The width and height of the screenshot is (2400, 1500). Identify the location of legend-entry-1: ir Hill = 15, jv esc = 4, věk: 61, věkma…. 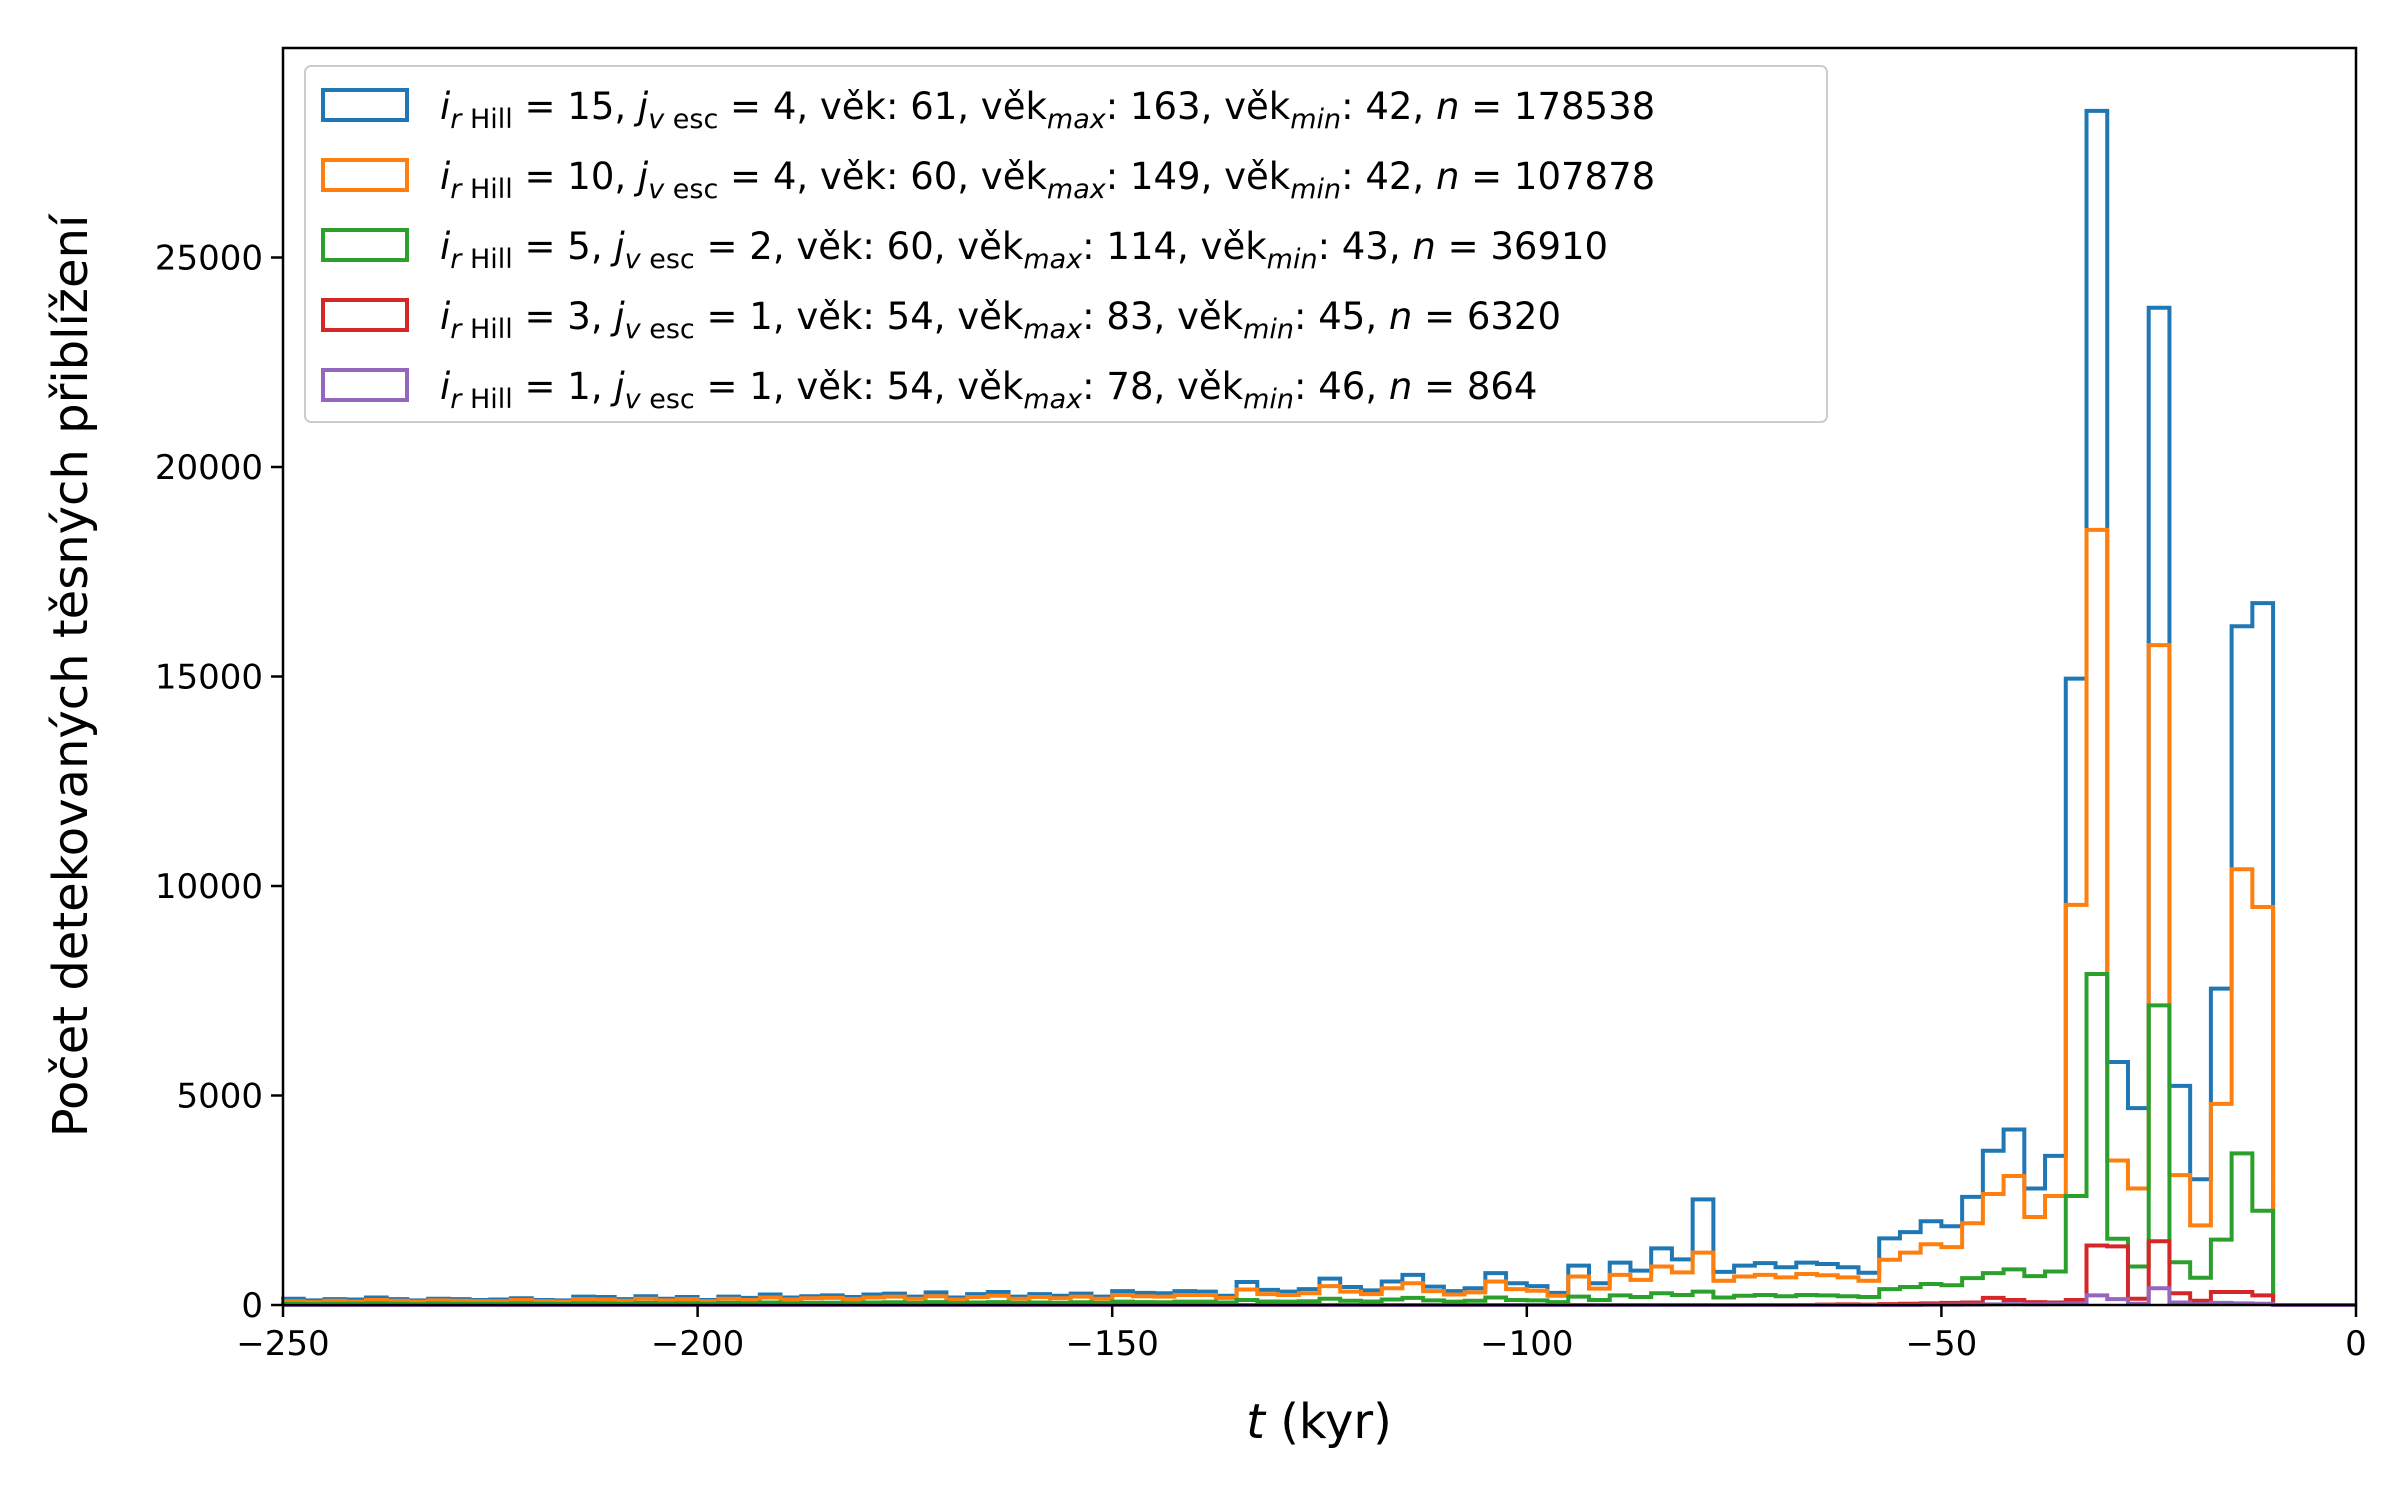
(1047, 110).